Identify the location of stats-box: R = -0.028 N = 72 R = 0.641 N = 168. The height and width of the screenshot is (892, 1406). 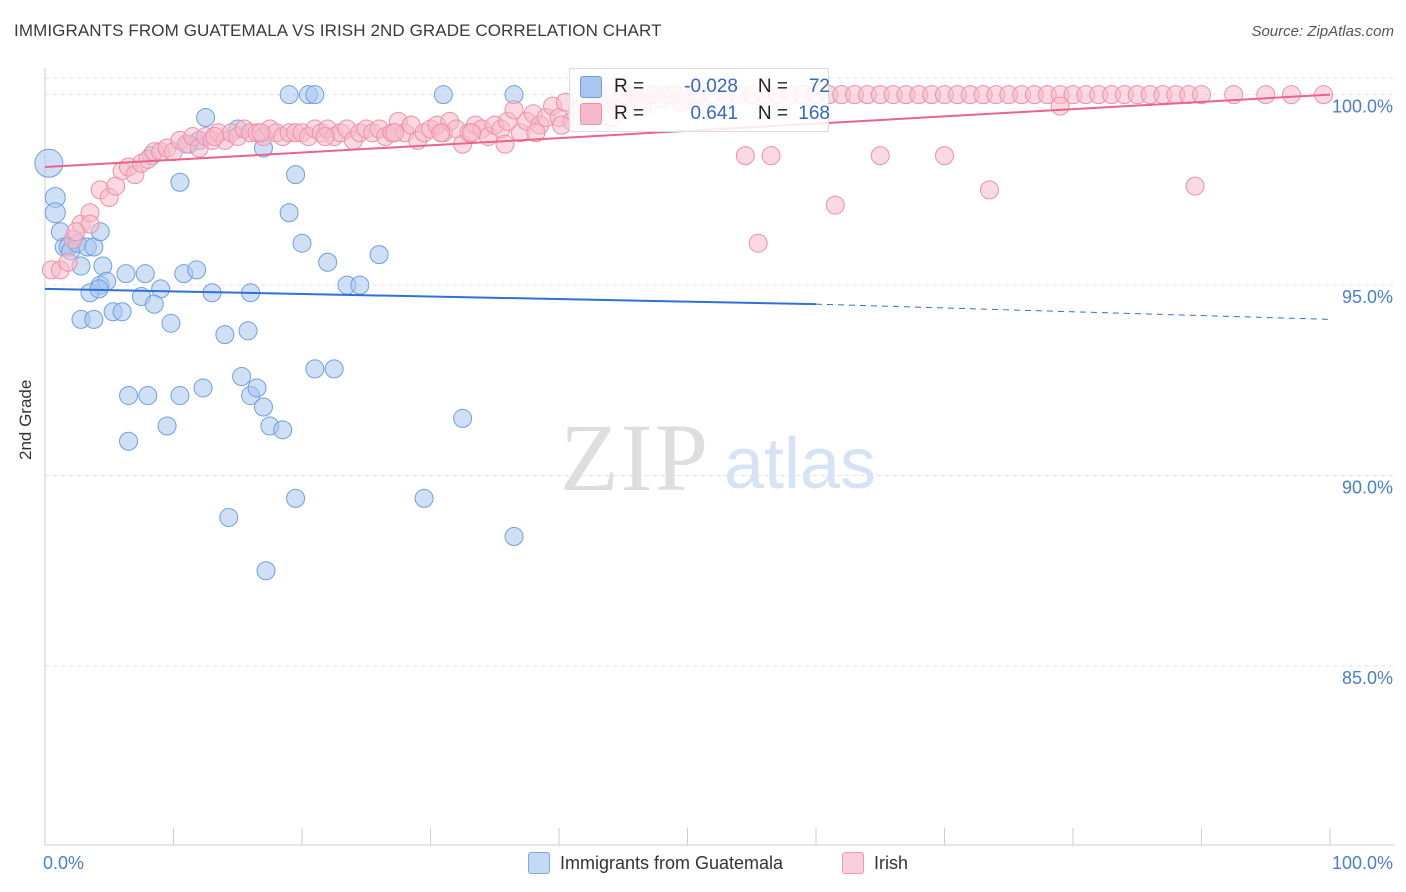
(699, 100).